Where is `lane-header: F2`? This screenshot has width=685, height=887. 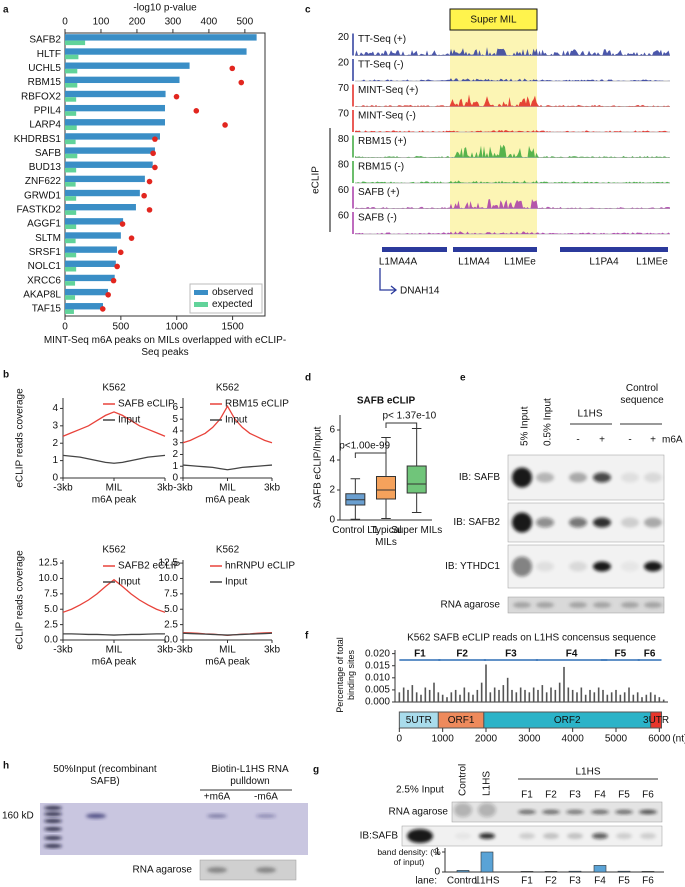 lane-header: F2 is located at coordinates (551, 795).